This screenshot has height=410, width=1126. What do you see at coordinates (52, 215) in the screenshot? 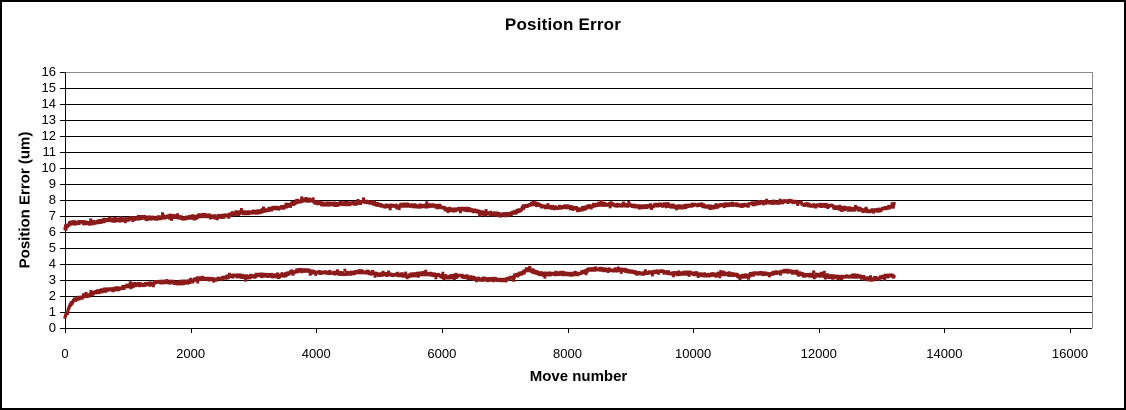
I see `y-tick-label: 7` at bounding box center [52, 215].